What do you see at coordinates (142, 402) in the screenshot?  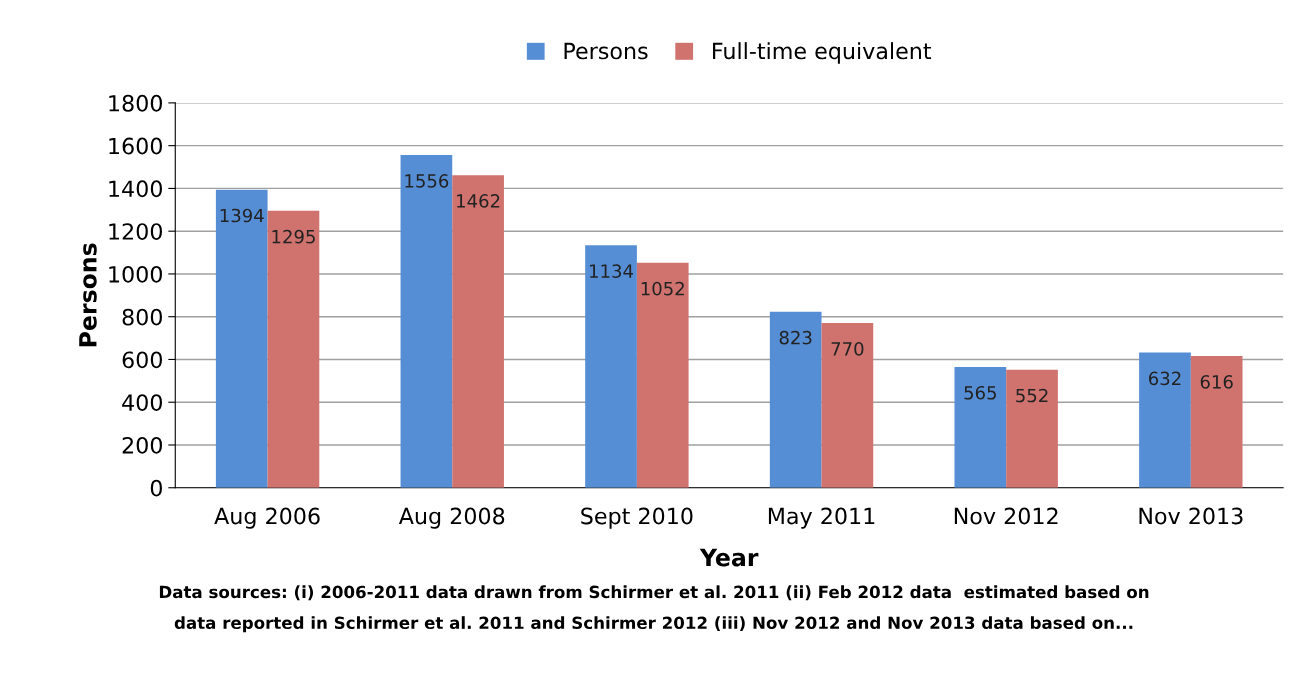 I see `y-tick-label: 400` at bounding box center [142, 402].